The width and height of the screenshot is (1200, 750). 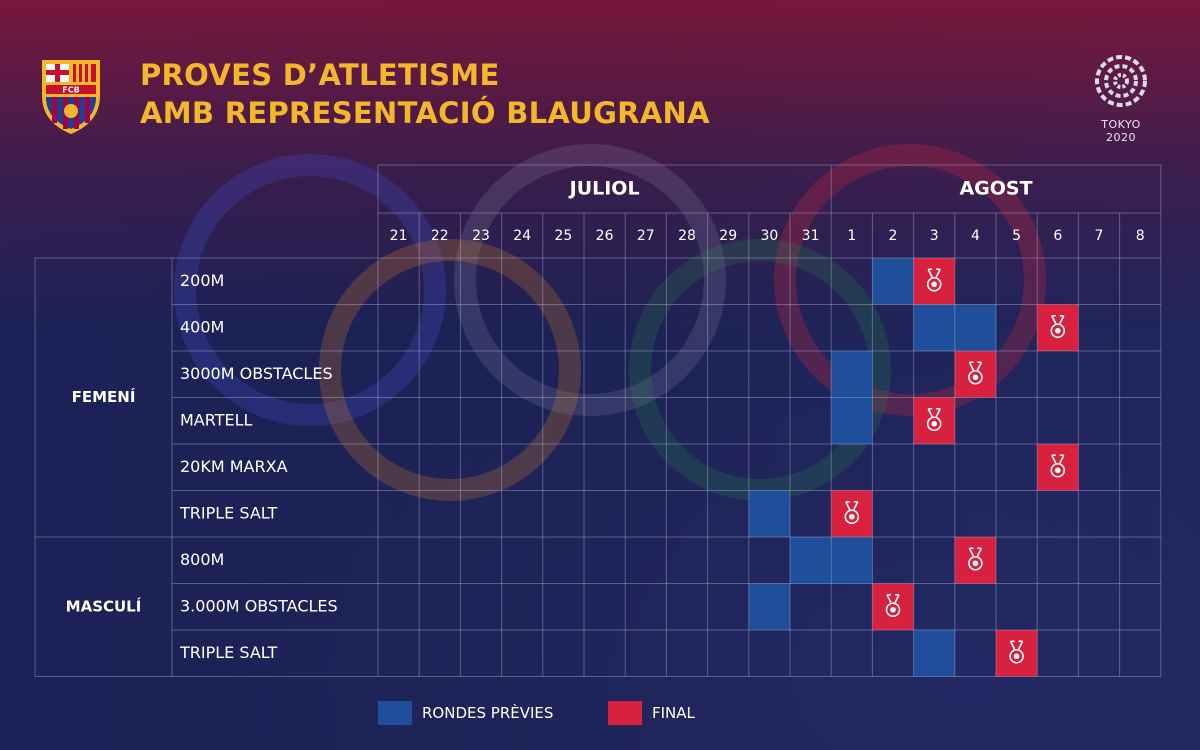 What do you see at coordinates (104, 396) in the screenshot?
I see `group-label: FEMENÍ` at bounding box center [104, 396].